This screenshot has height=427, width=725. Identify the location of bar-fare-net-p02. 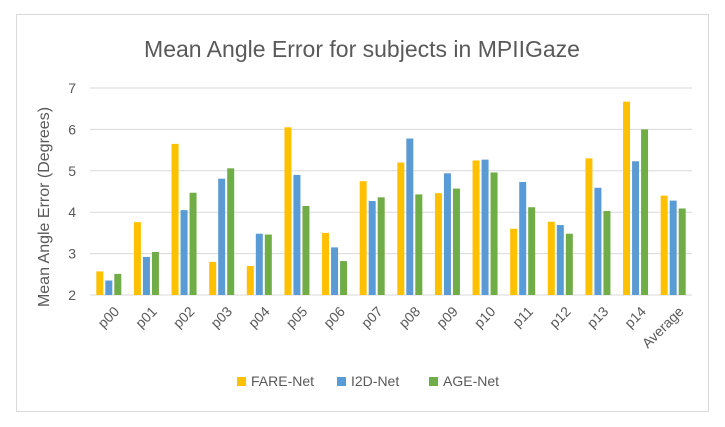
(175, 219).